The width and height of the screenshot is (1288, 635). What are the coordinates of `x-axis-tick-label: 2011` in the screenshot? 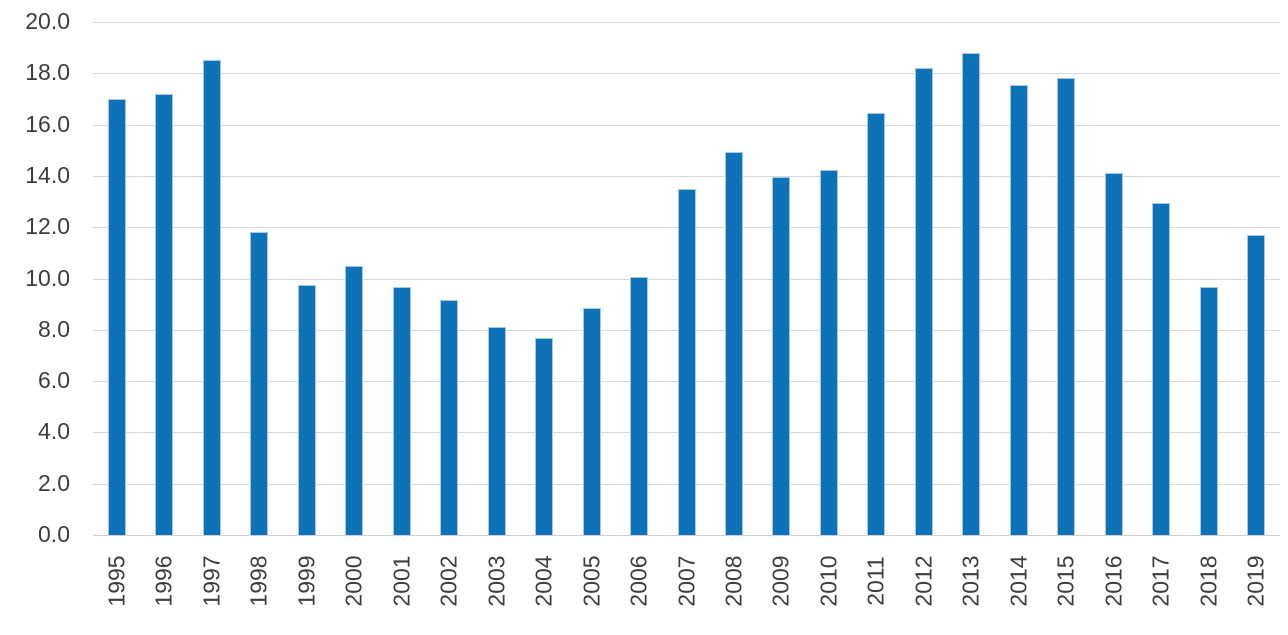 It's located at (875, 581).